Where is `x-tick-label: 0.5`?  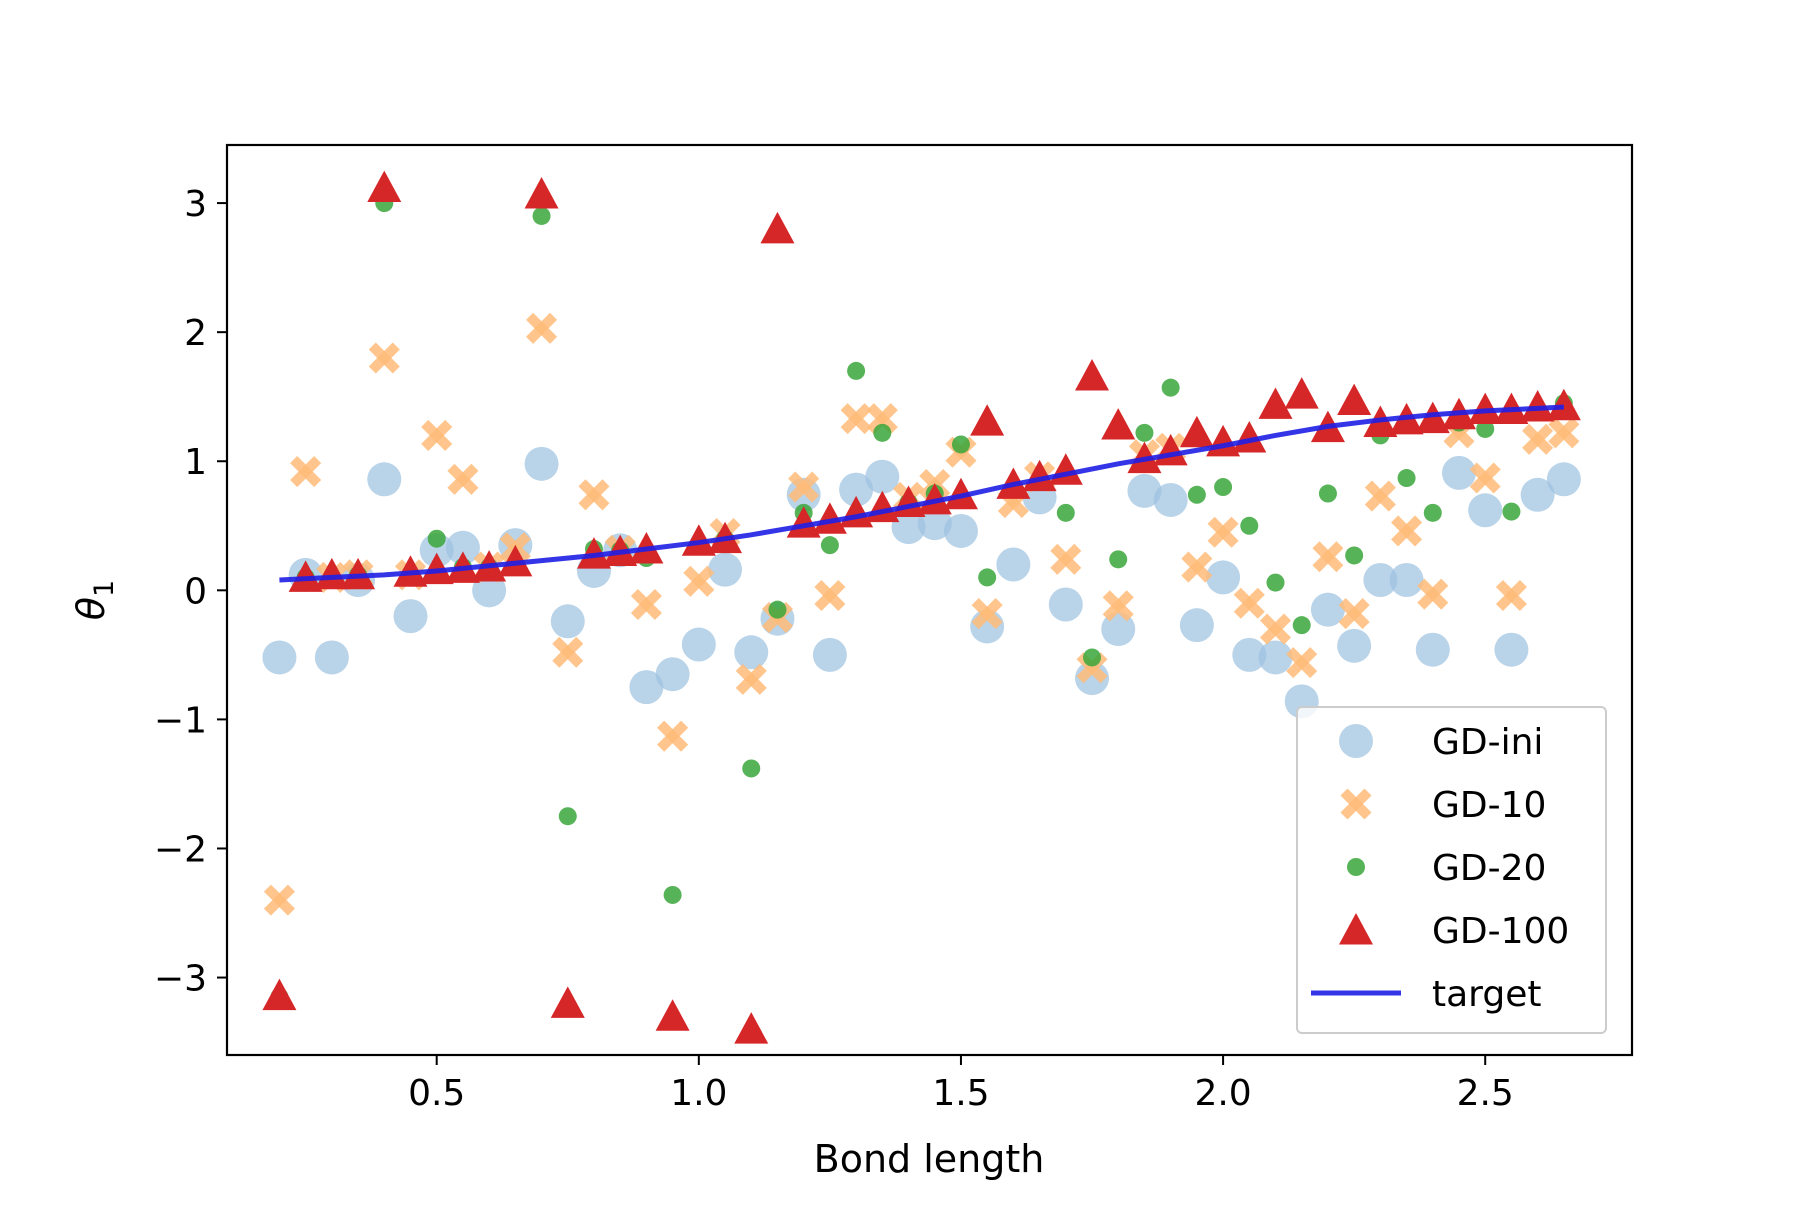
x-tick-label: 0.5 is located at coordinates (436, 1093).